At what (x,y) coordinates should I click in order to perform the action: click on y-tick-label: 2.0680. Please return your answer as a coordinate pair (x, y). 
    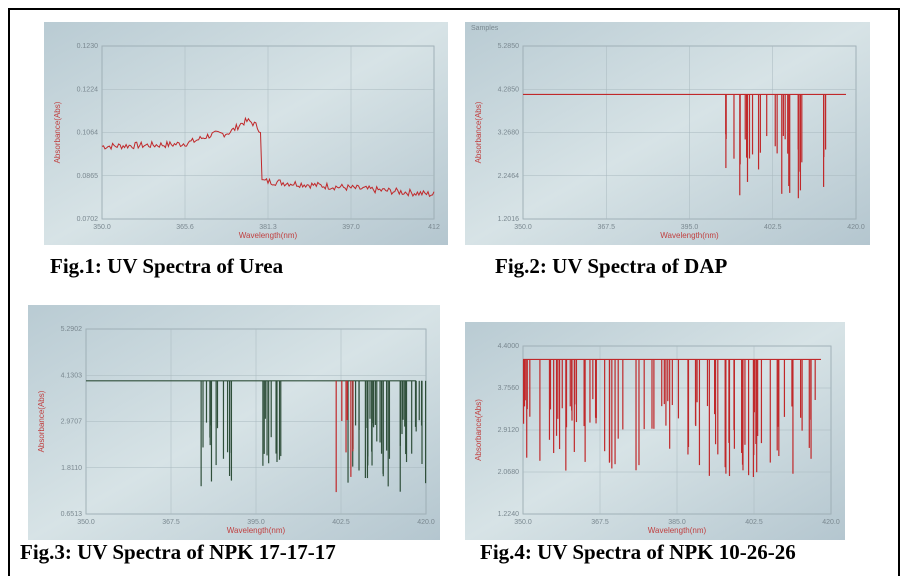
    Looking at the image, I should click on (509, 472).